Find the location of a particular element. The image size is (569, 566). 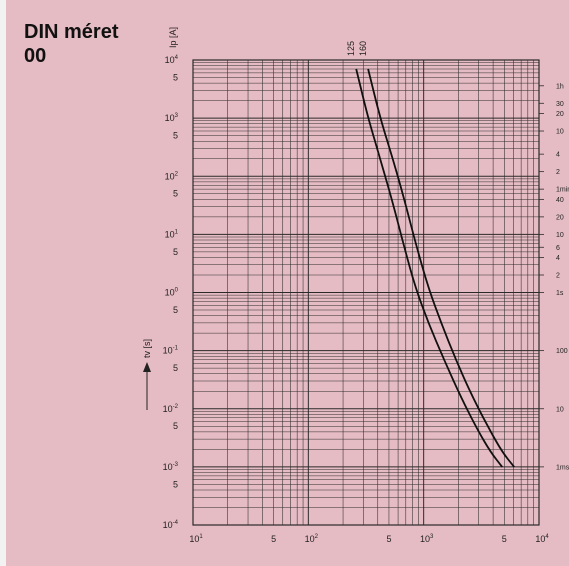

x-tick-label-exp: 1 is located at coordinates (201, 537).